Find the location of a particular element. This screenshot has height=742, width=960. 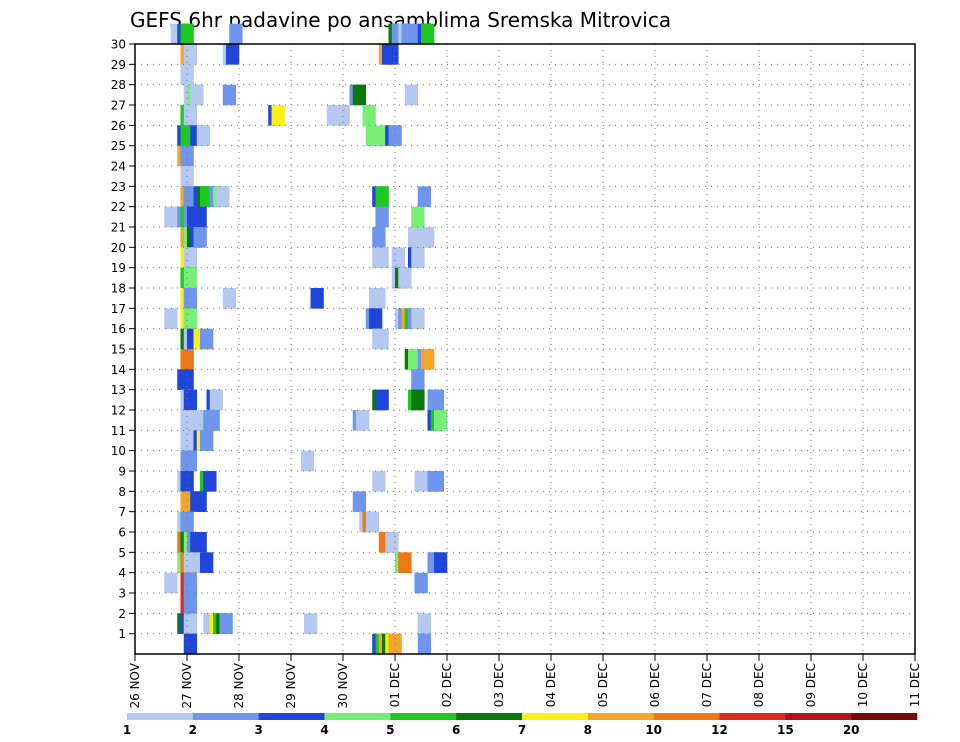

x-tick-label: 03 DEC is located at coordinates (499, 685).